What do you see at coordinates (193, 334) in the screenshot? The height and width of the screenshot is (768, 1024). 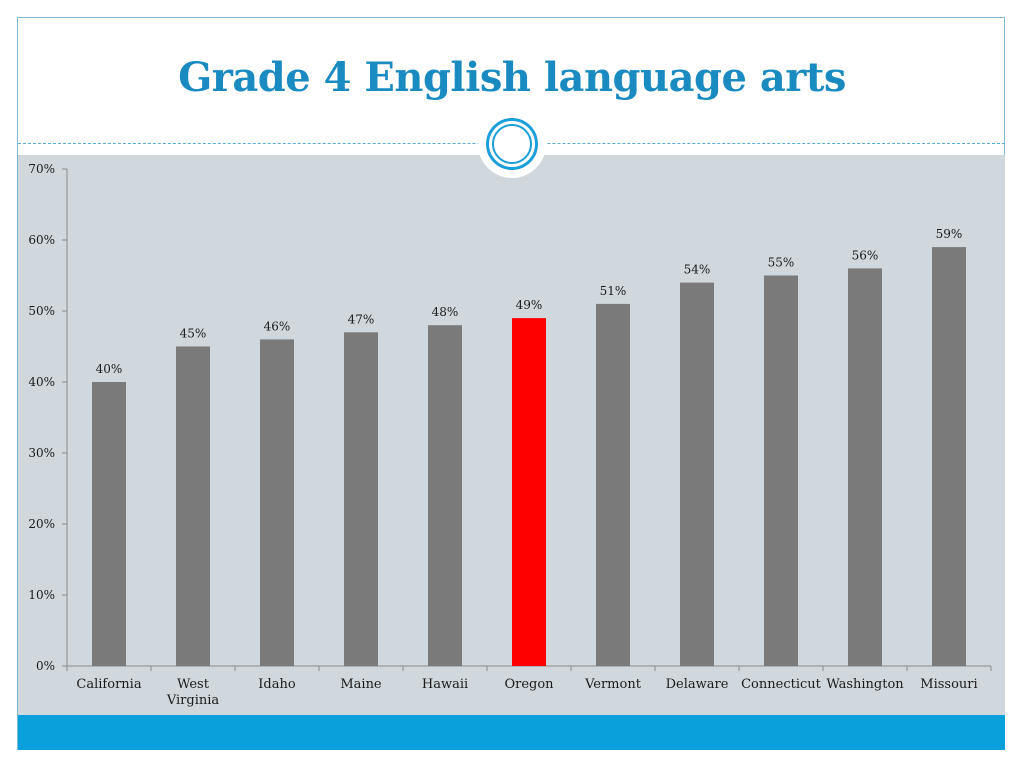 I see `data-label: 45%` at bounding box center [193, 334].